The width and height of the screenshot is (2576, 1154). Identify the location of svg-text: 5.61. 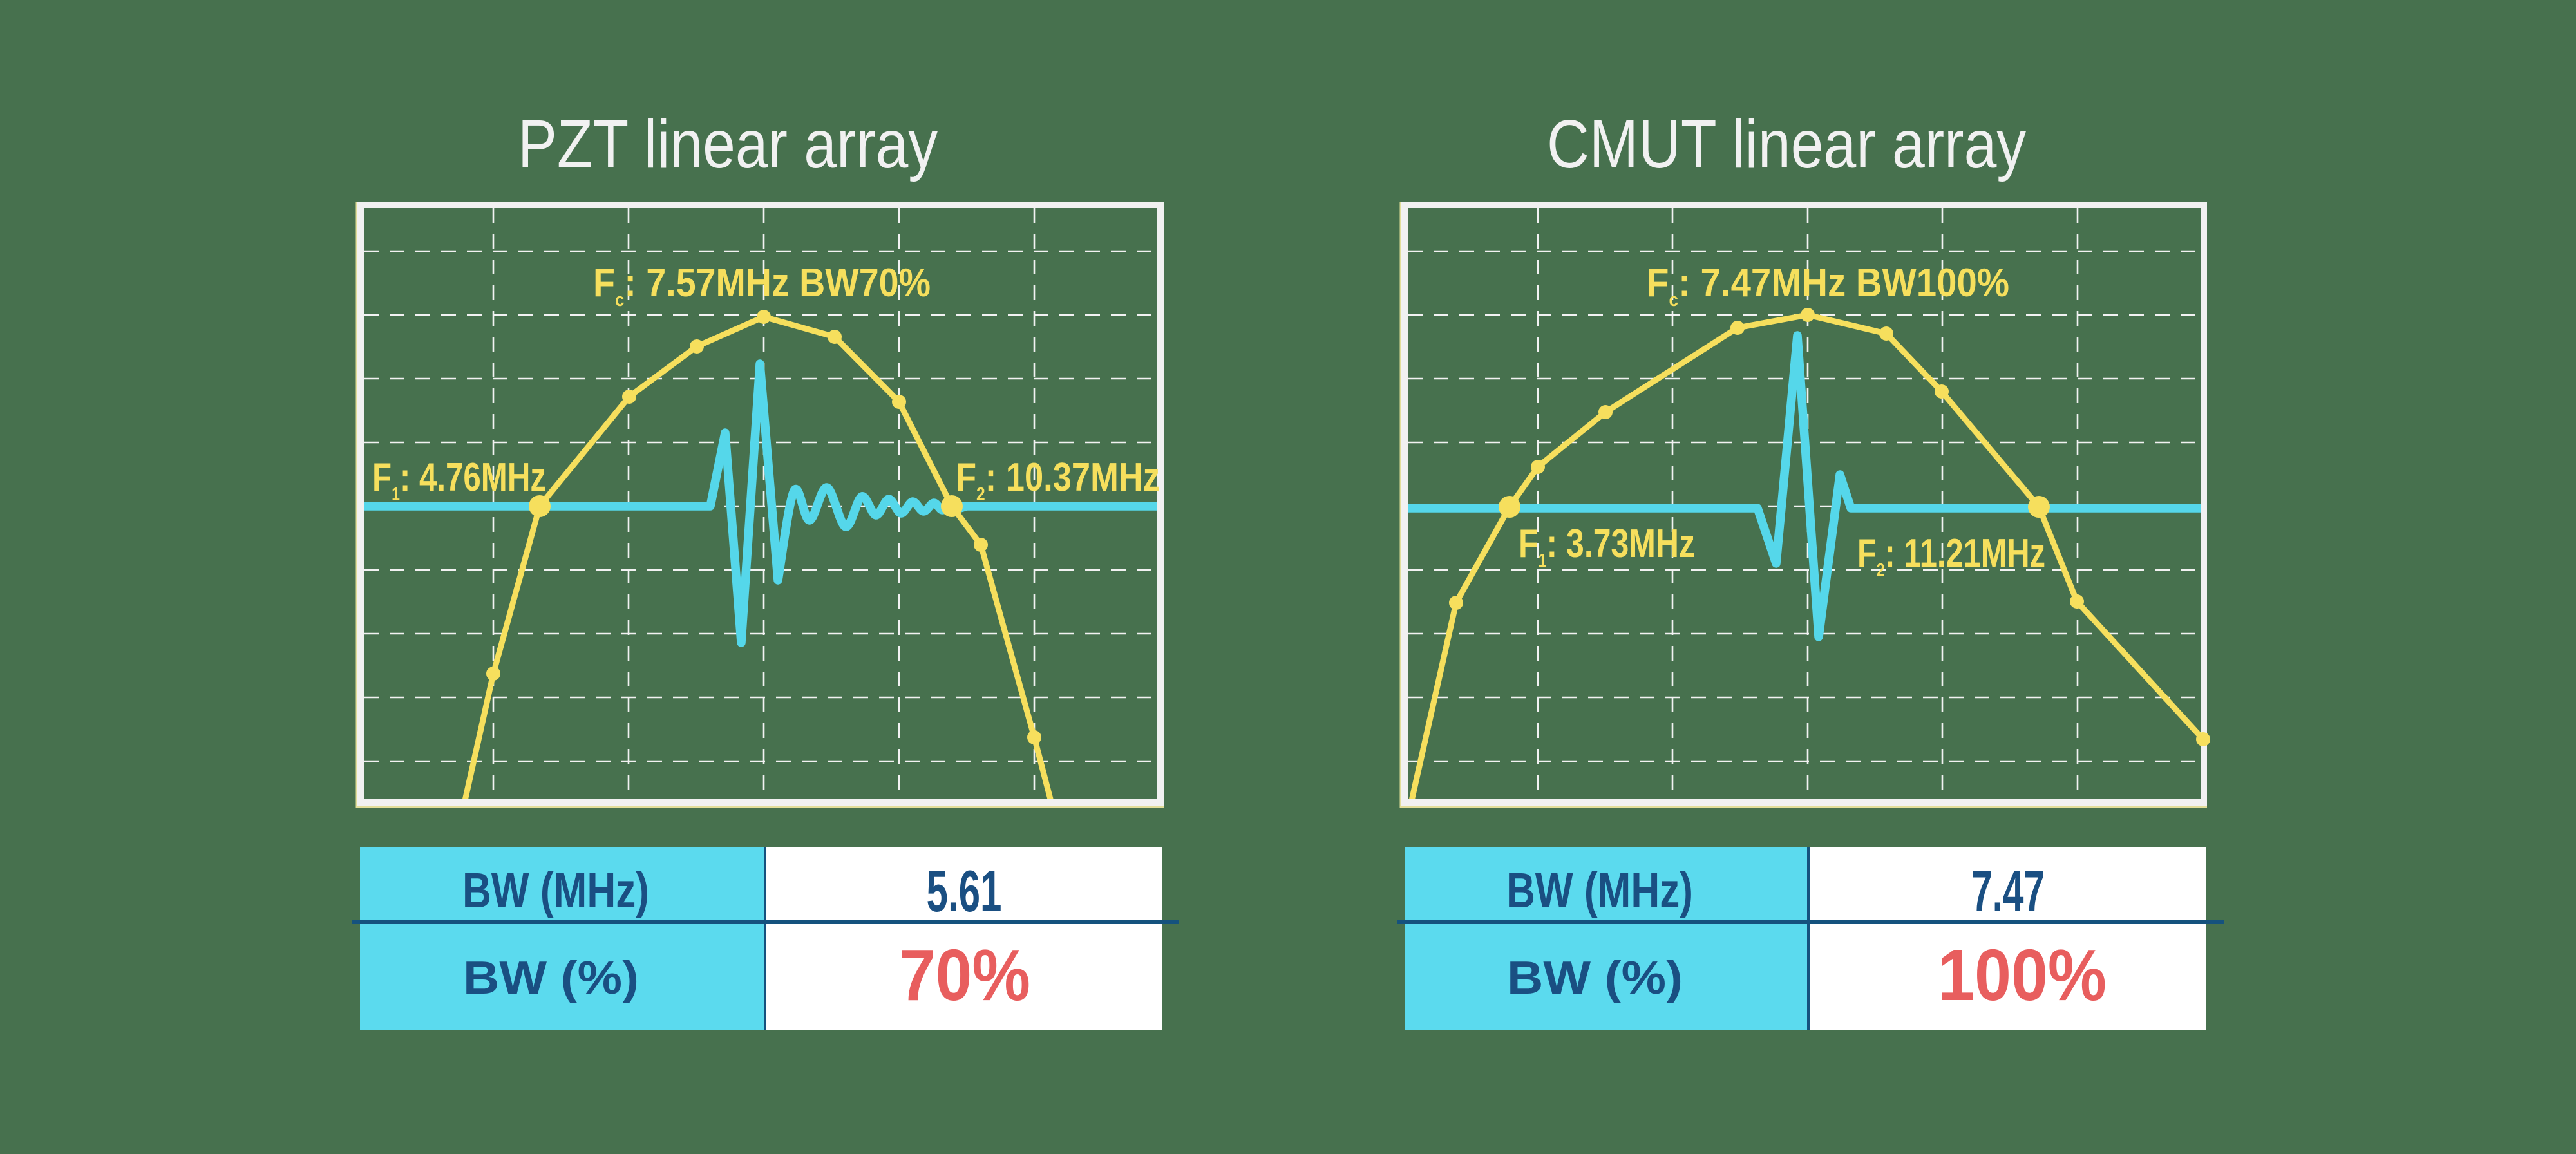
(965, 891).